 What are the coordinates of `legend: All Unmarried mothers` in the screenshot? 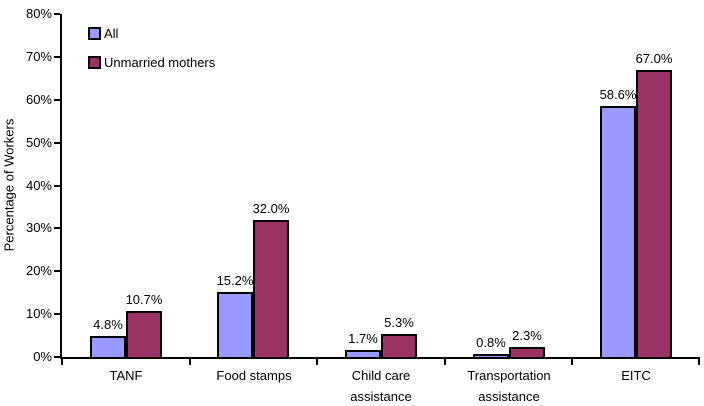 It's located at (151, 51).